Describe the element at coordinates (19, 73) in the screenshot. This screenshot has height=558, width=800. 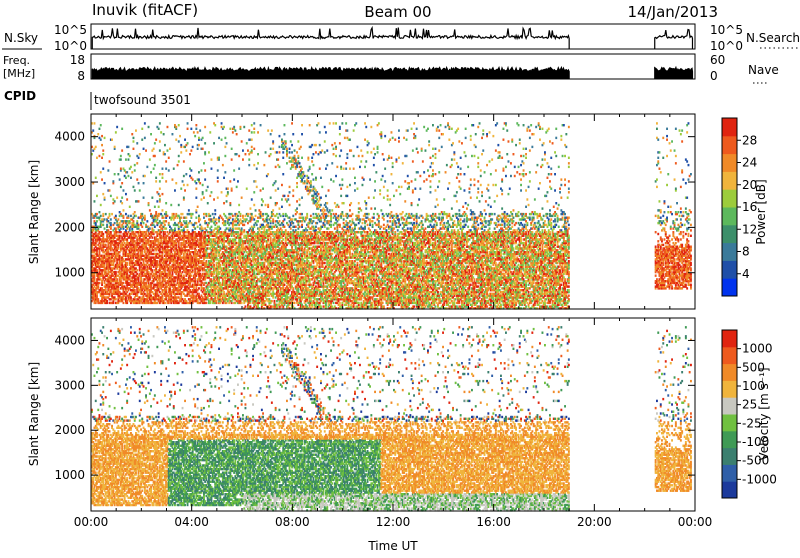
I see `freq-label-2: [MHz]` at that location.